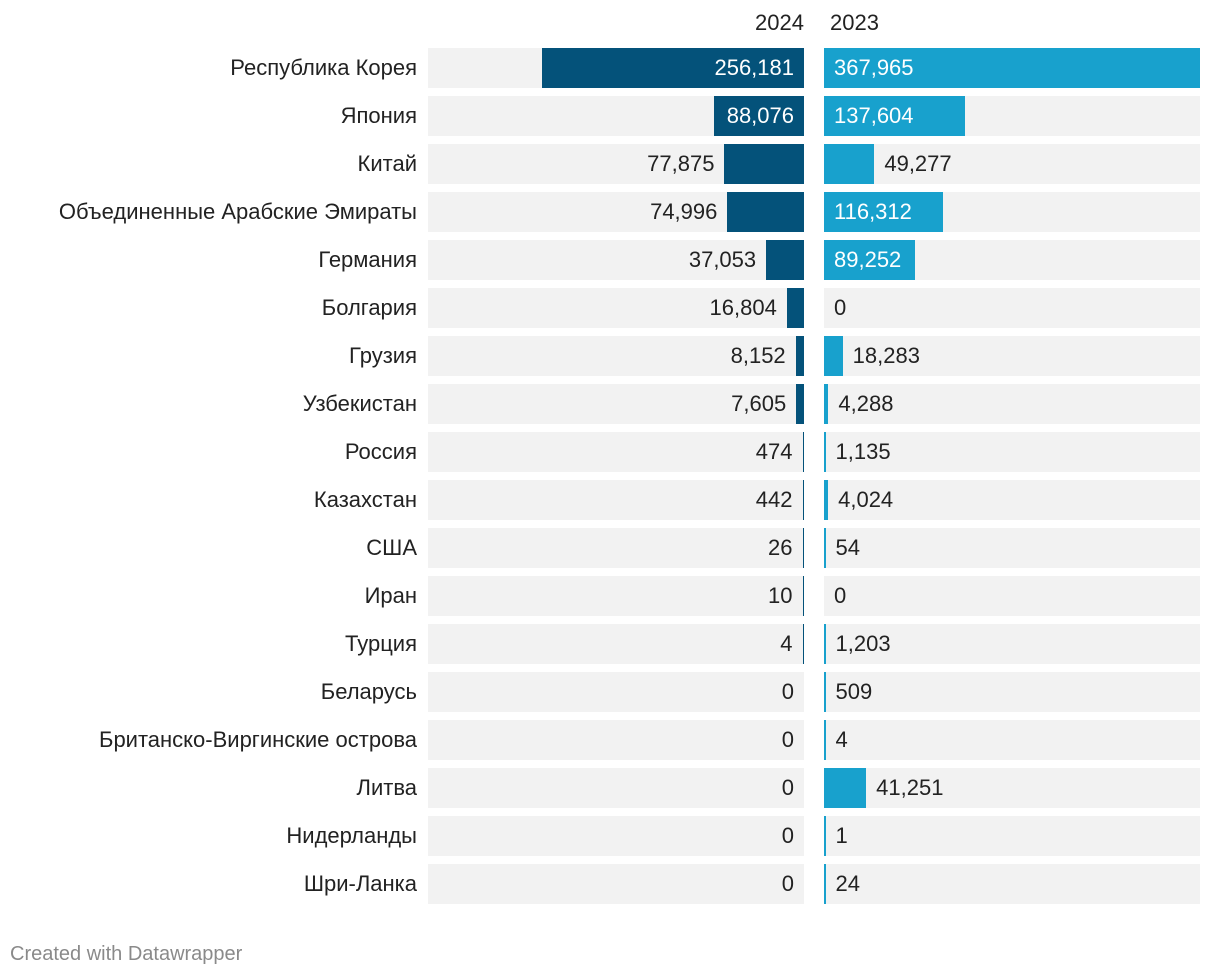 The height and width of the screenshot is (980, 1220). I want to click on value-label-2024: 8,152, so click(758, 355).